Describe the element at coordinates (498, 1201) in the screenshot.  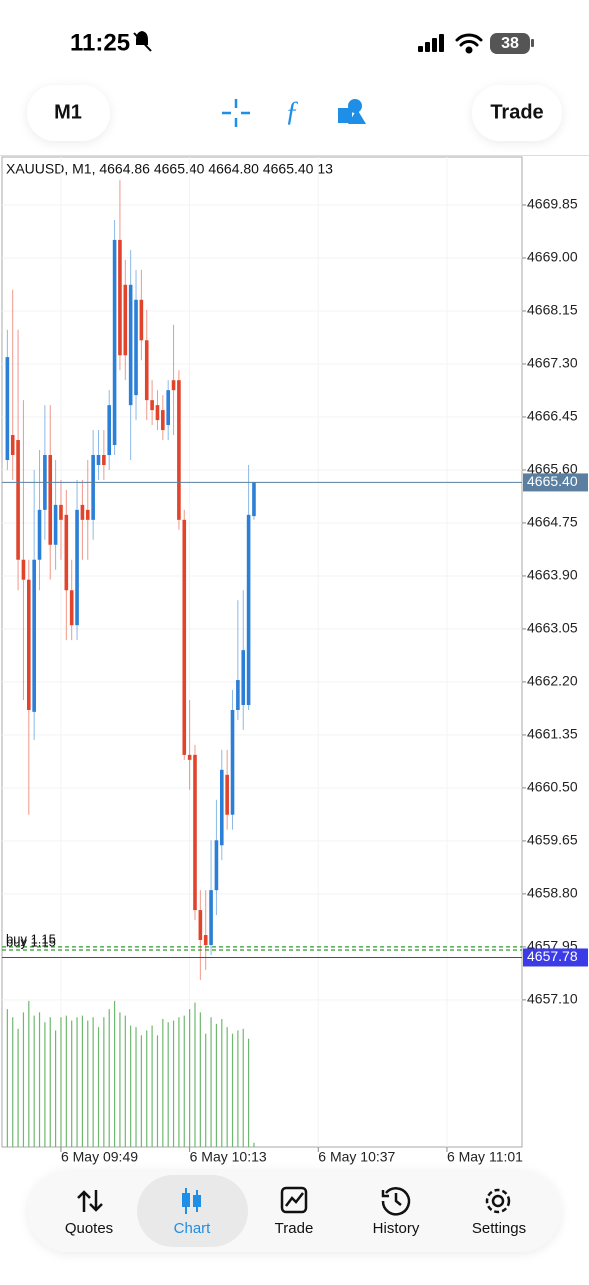
I see `settings-icon` at that location.